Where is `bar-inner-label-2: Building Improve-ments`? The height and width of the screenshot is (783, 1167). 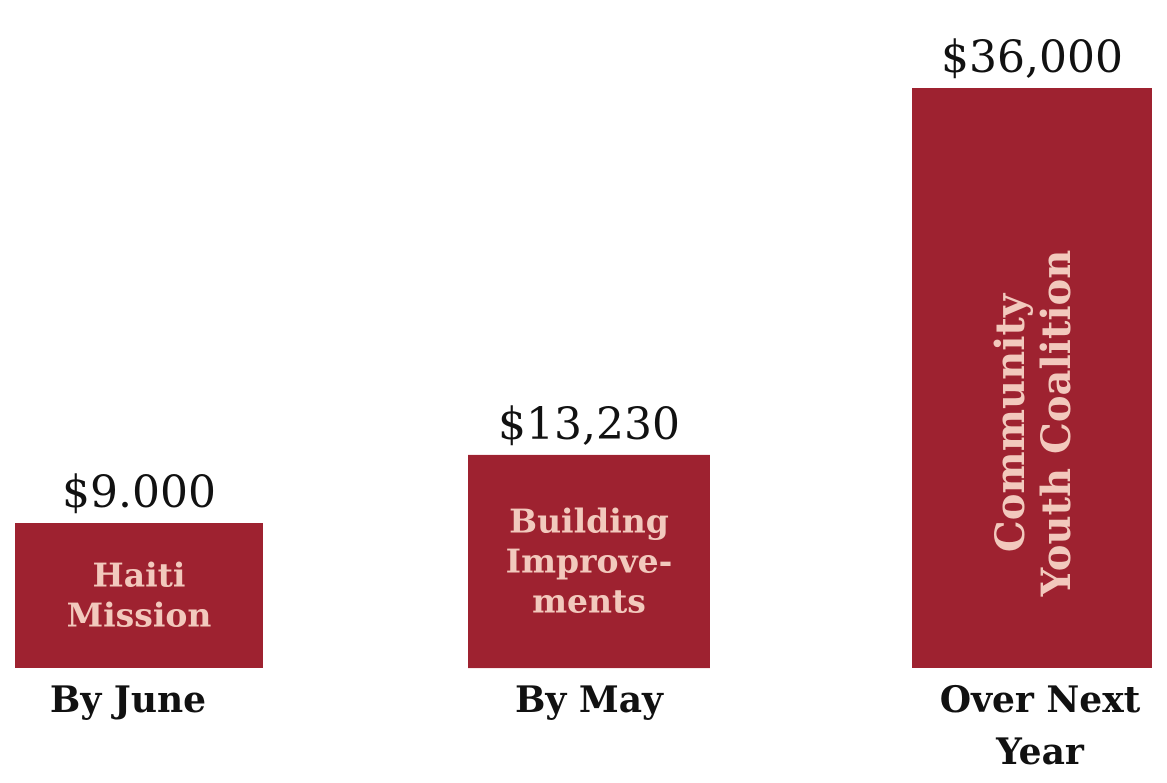
bar-inner-label-2: Building Improve-ments is located at coordinates (589, 561).